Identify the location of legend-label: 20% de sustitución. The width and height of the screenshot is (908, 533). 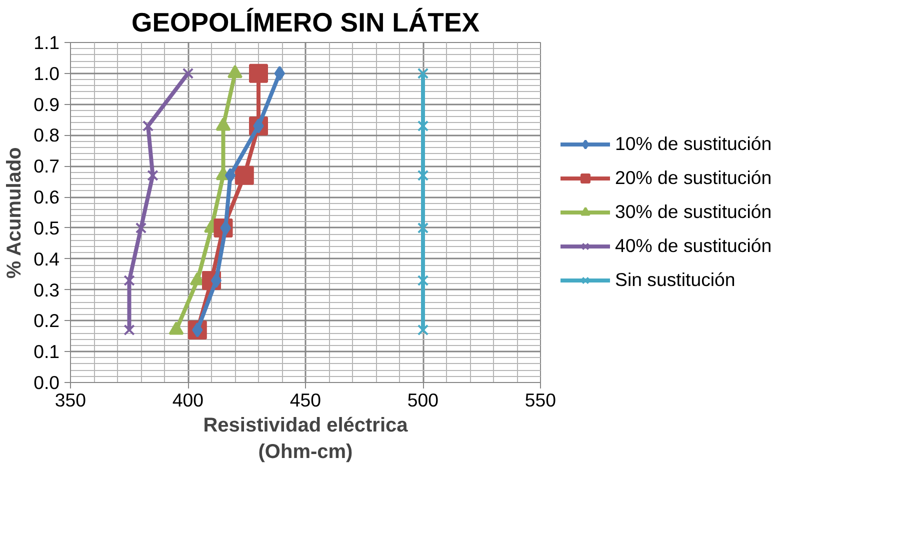
(693, 178).